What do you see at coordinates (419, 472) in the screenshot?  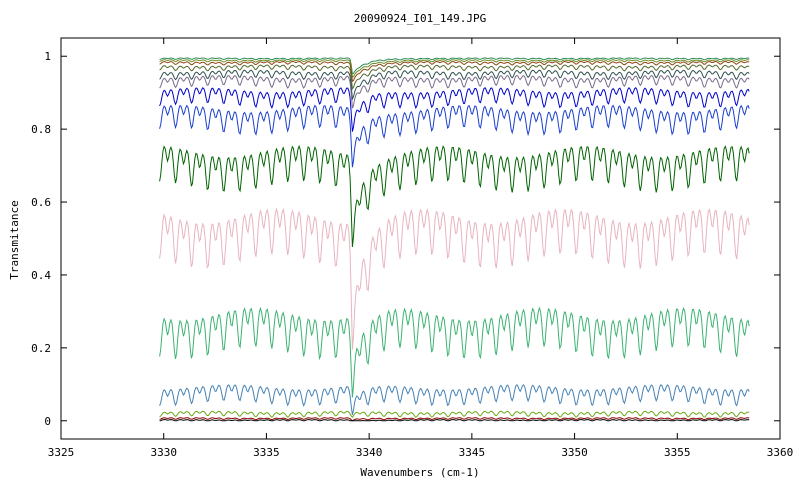 I see `x-axis-label: Wavenumbers (cm-1)` at bounding box center [419, 472].